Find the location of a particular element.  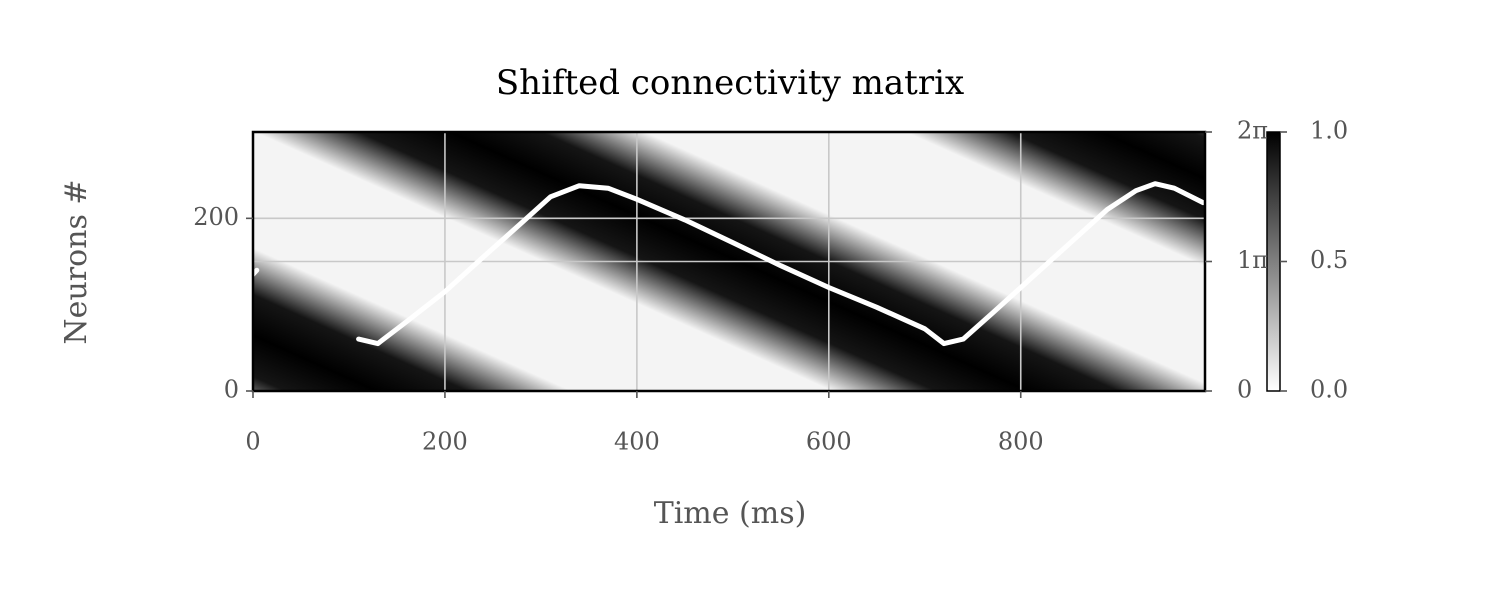

x-tick-label: 600 is located at coordinates (829, 442).